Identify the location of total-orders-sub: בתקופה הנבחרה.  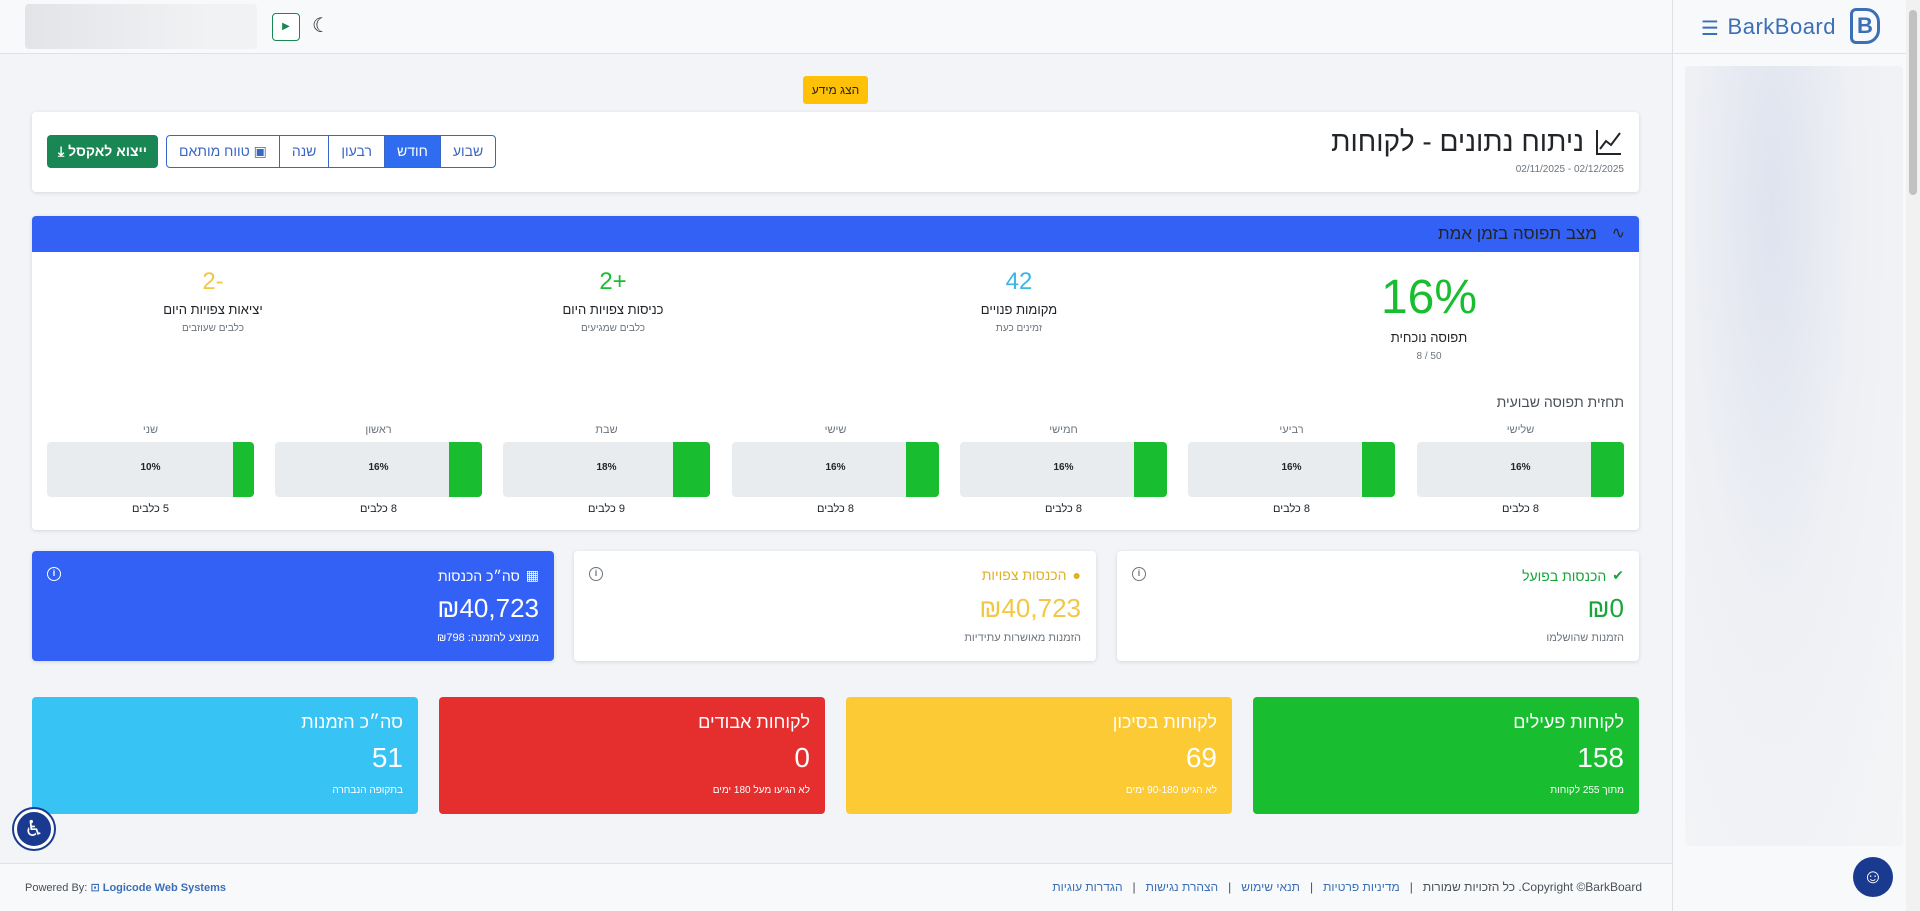
(367, 790).